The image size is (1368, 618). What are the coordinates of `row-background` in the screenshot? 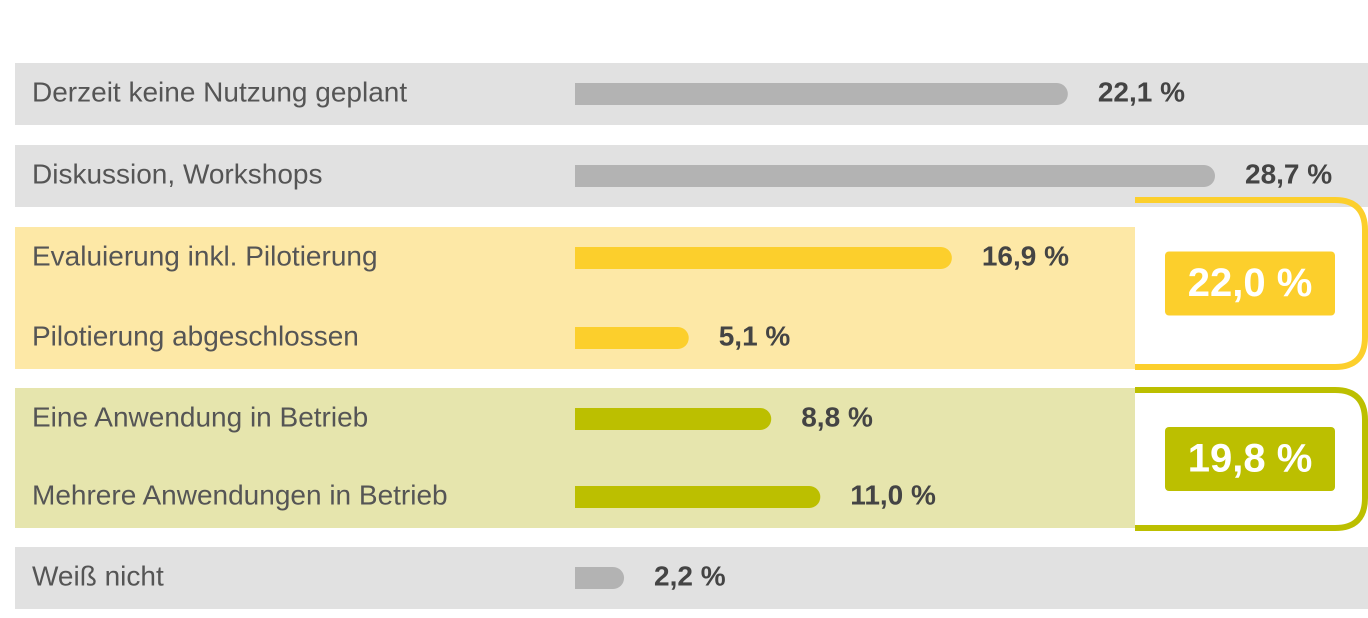 It's located at (691, 578).